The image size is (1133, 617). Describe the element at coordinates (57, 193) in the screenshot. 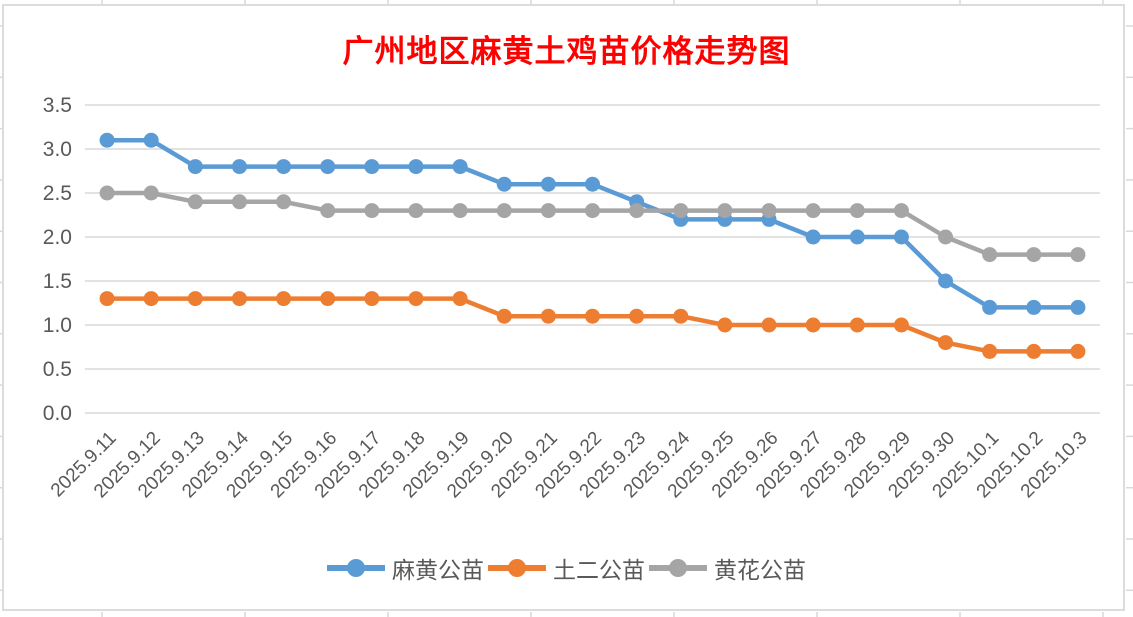

I see `y-tick-label: 2.5` at that location.